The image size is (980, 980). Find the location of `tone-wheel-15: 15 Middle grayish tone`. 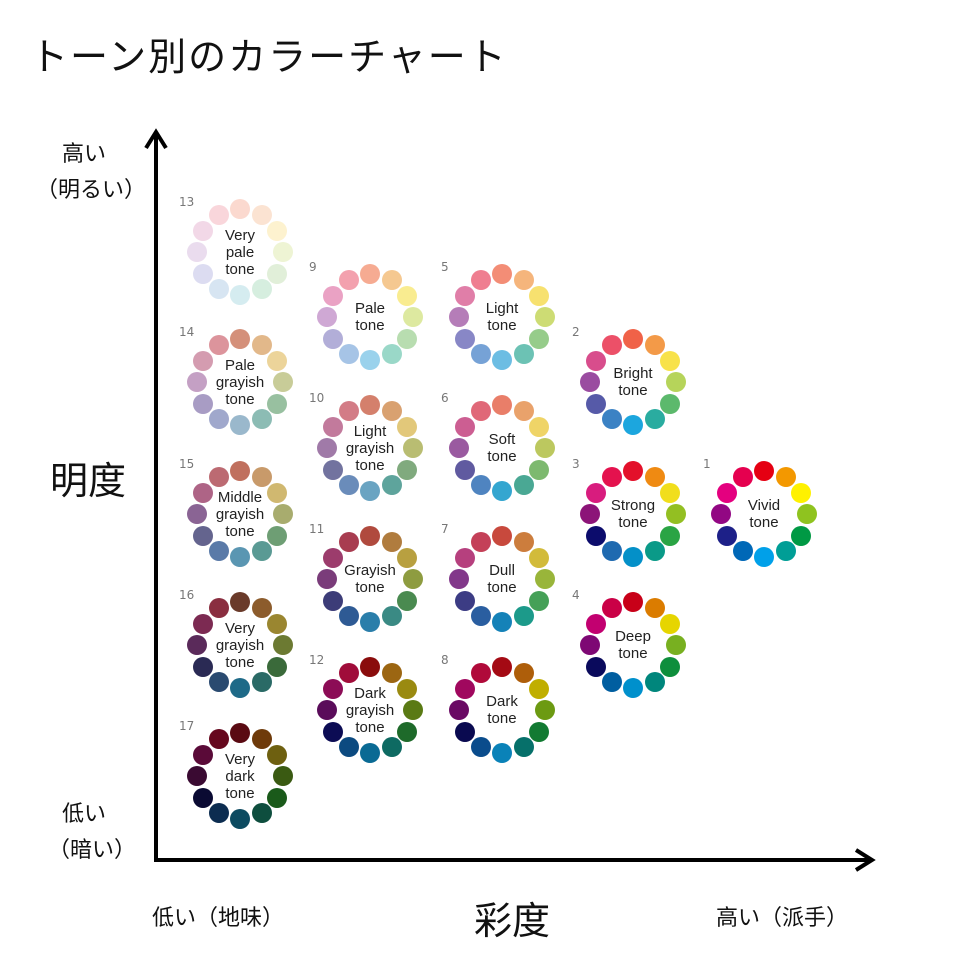

tone-wheel-15: 15 Middle grayish tone is located at coordinates (237, 513).